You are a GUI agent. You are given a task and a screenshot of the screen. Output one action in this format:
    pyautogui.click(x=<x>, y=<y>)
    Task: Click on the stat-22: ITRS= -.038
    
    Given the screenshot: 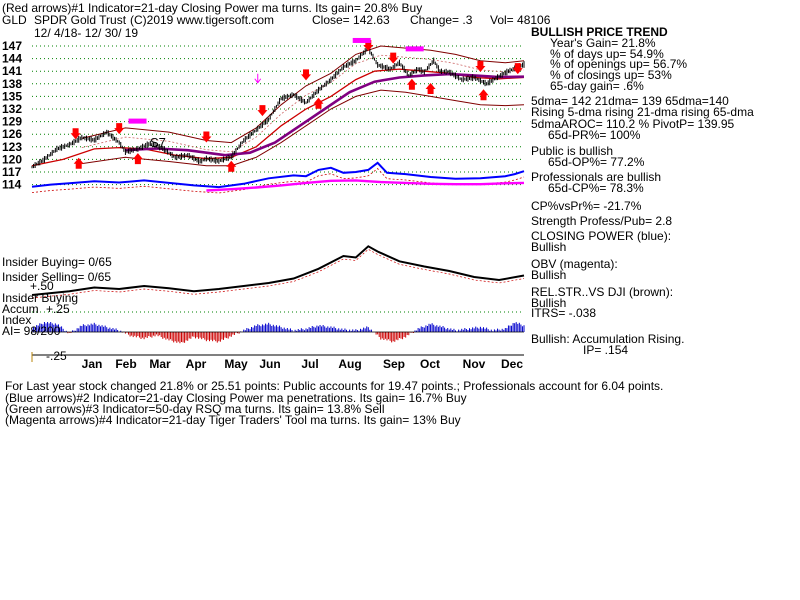 What is the action you would take?
    pyautogui.click(x=564, y=313)
    